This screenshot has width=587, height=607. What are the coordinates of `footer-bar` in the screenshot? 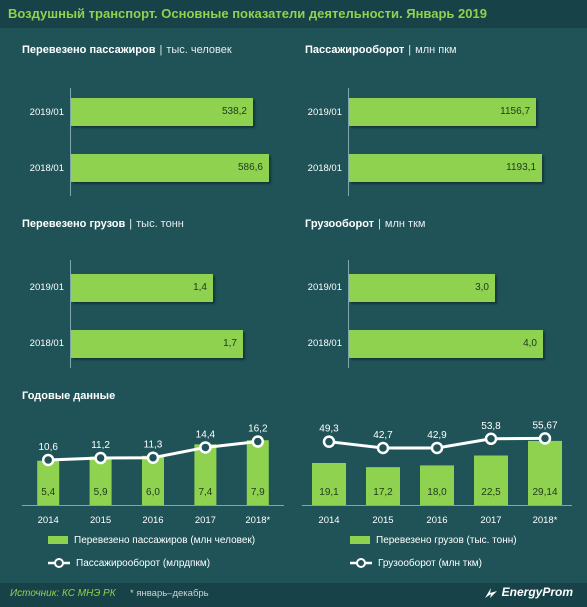 It's located at (293, 595).